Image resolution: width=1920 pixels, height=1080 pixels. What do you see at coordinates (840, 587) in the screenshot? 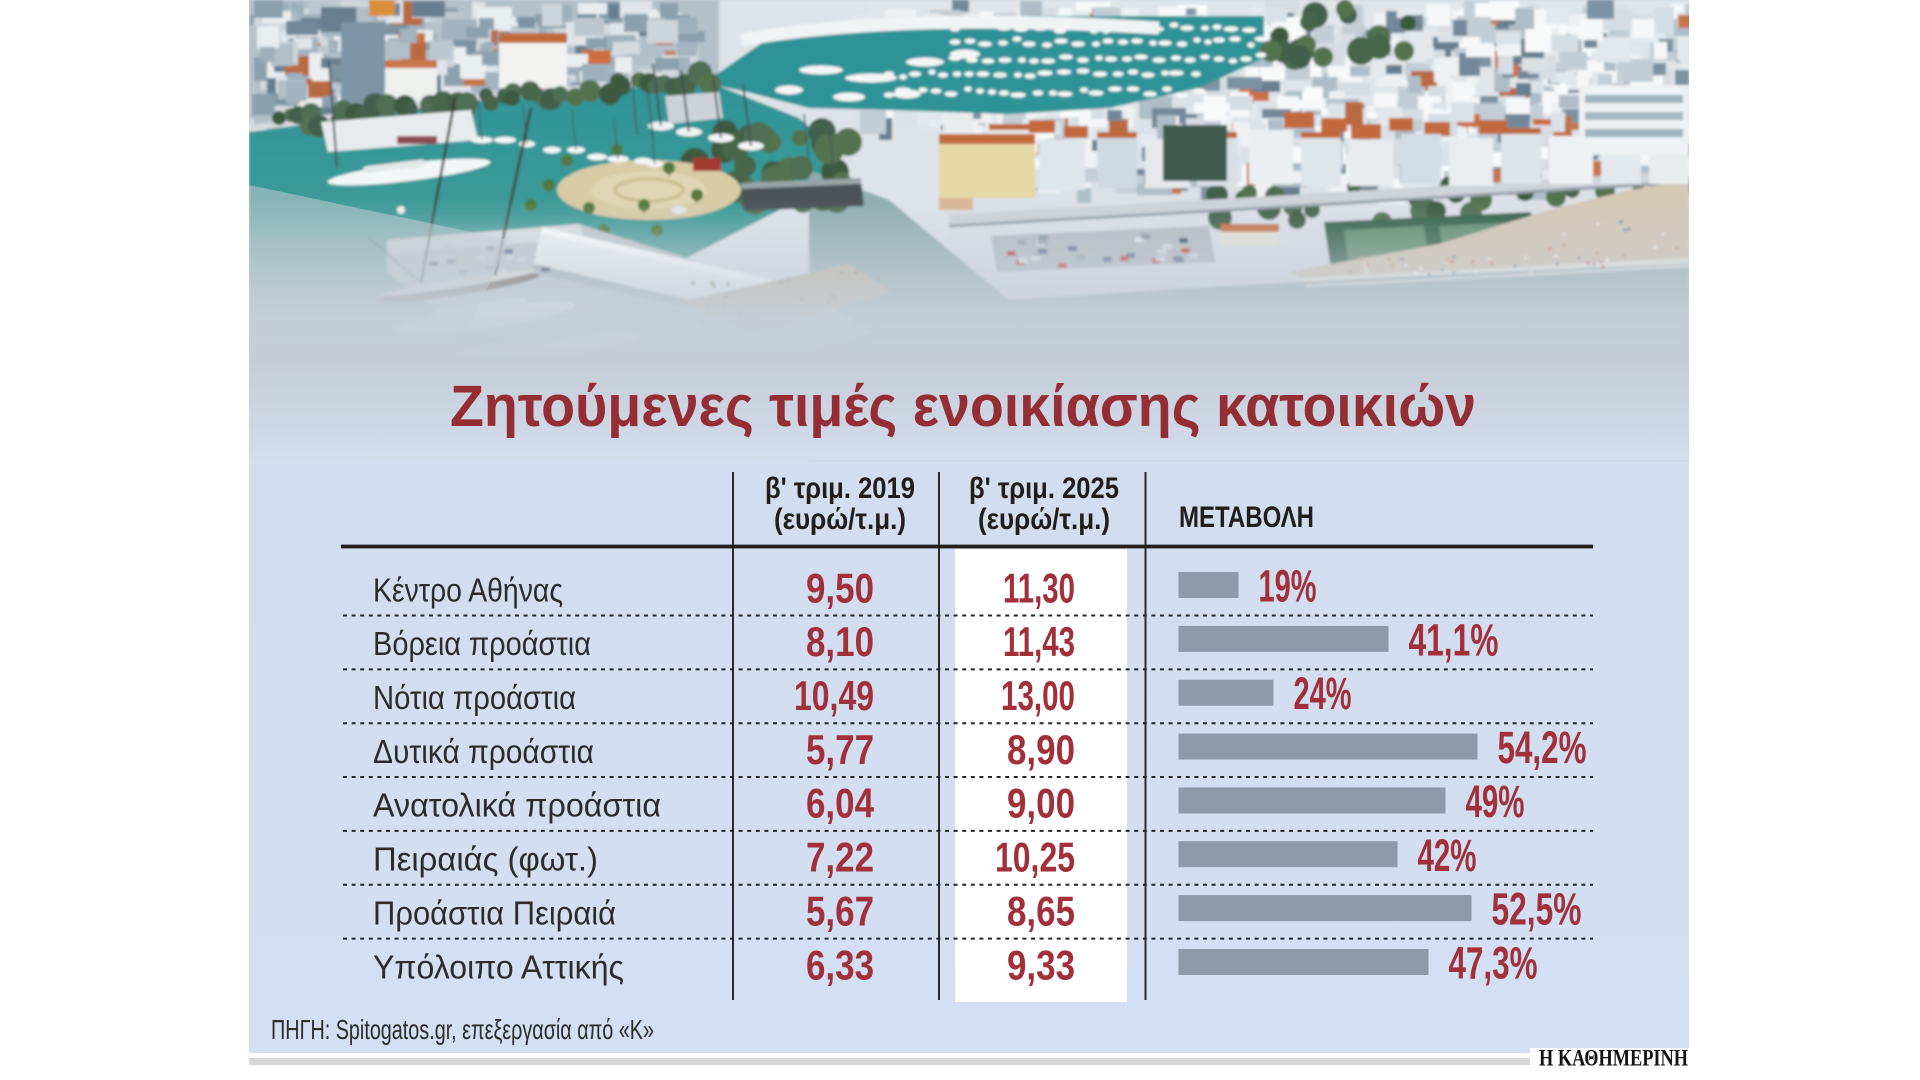
I see `svg-text: 9,50` at bounding box center [840, 587].